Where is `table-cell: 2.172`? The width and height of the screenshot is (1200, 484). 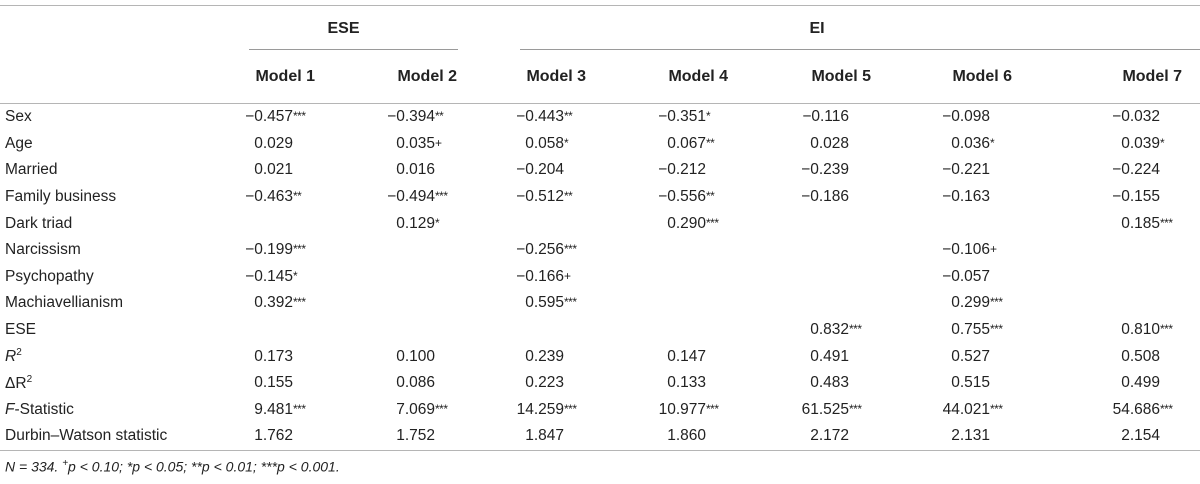 table-cell: 2.172 is located at coordinates (830, 436).